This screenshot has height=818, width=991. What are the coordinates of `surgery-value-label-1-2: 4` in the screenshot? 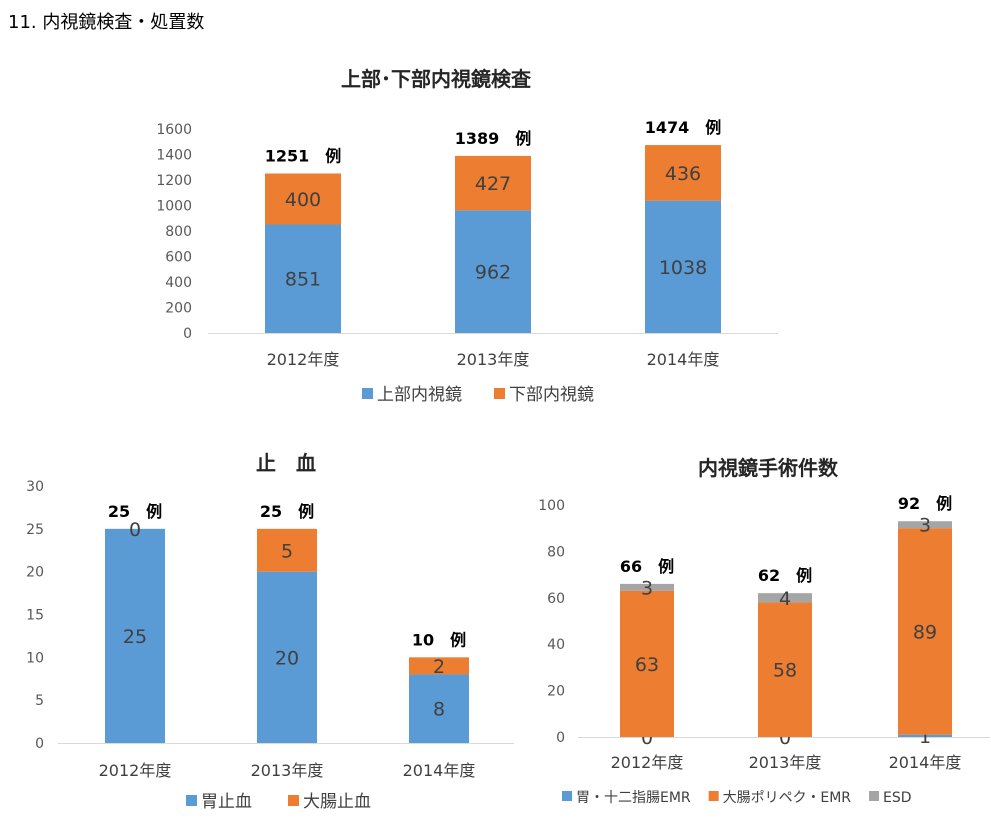 It's located at (785, 599).